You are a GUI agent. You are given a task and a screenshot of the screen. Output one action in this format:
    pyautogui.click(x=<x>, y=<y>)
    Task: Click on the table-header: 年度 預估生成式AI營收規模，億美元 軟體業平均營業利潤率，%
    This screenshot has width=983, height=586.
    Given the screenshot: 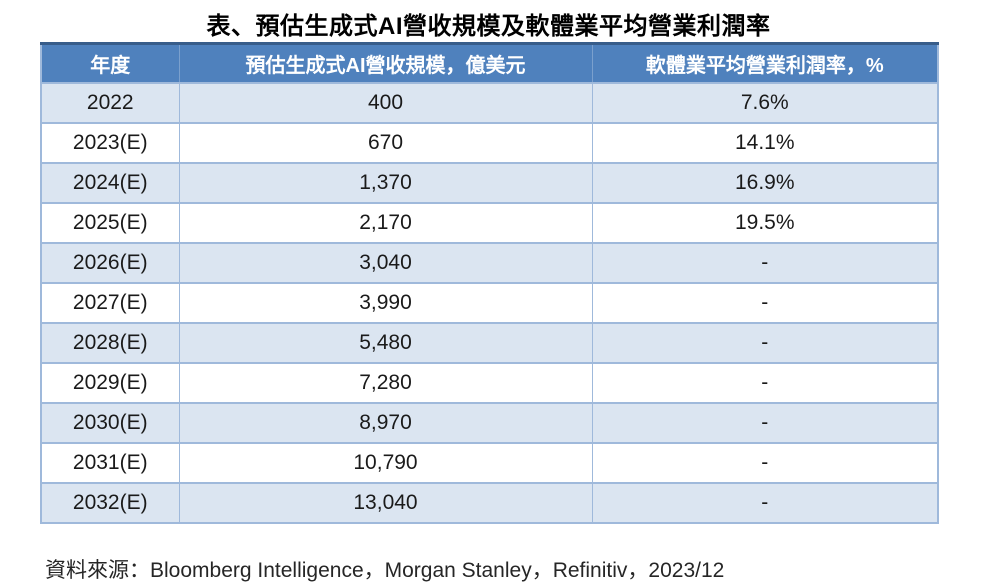 What is the action you would take?
    pyautogui.click(x=489, y=63)
    